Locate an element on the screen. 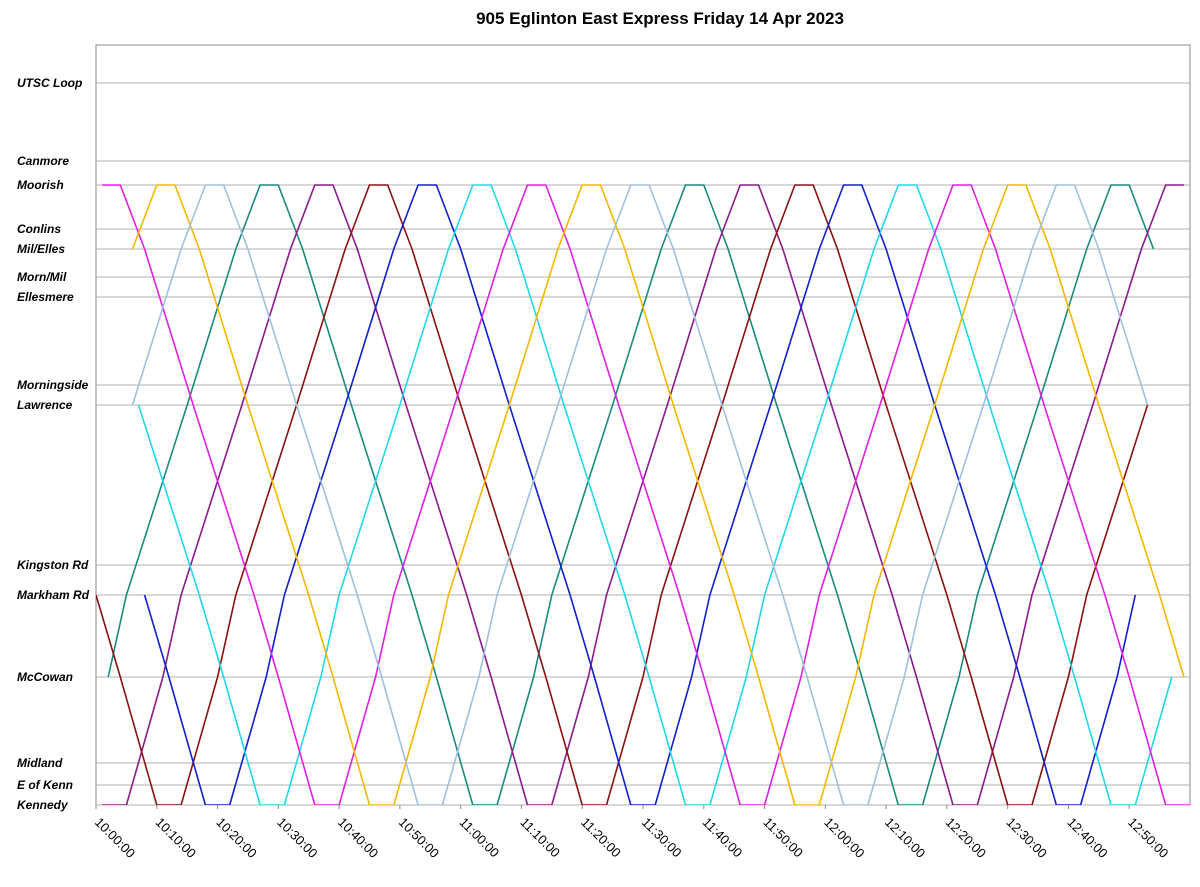 The height and width of the screenshot is (887, 1200). y-tick-label: Ellesmere is located at coordinates (45, 297).